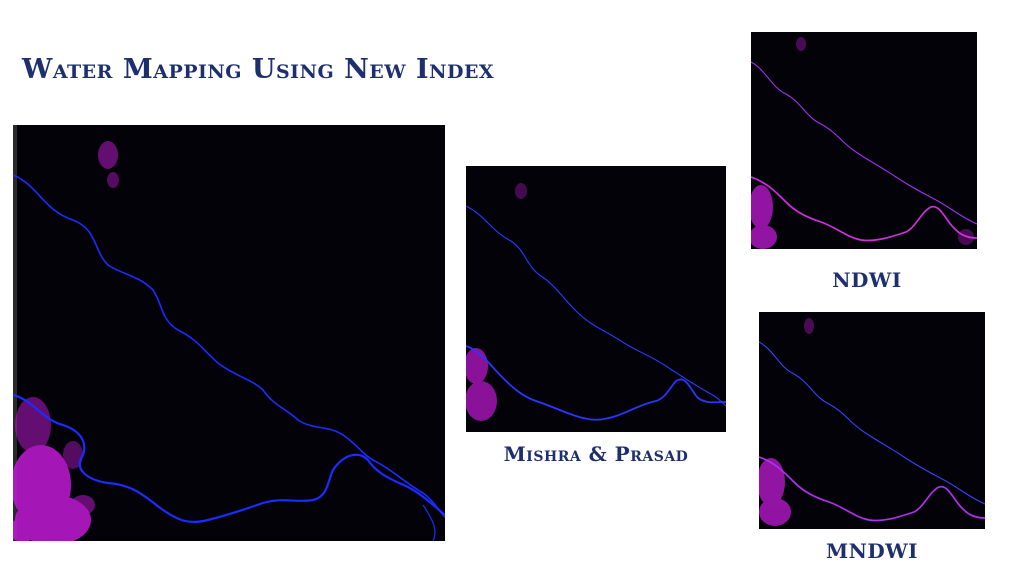 The height and width of the screenshot is (578, 1035). I want to click on slide-title: Water Mapping Using New Index, so click(258, 69).